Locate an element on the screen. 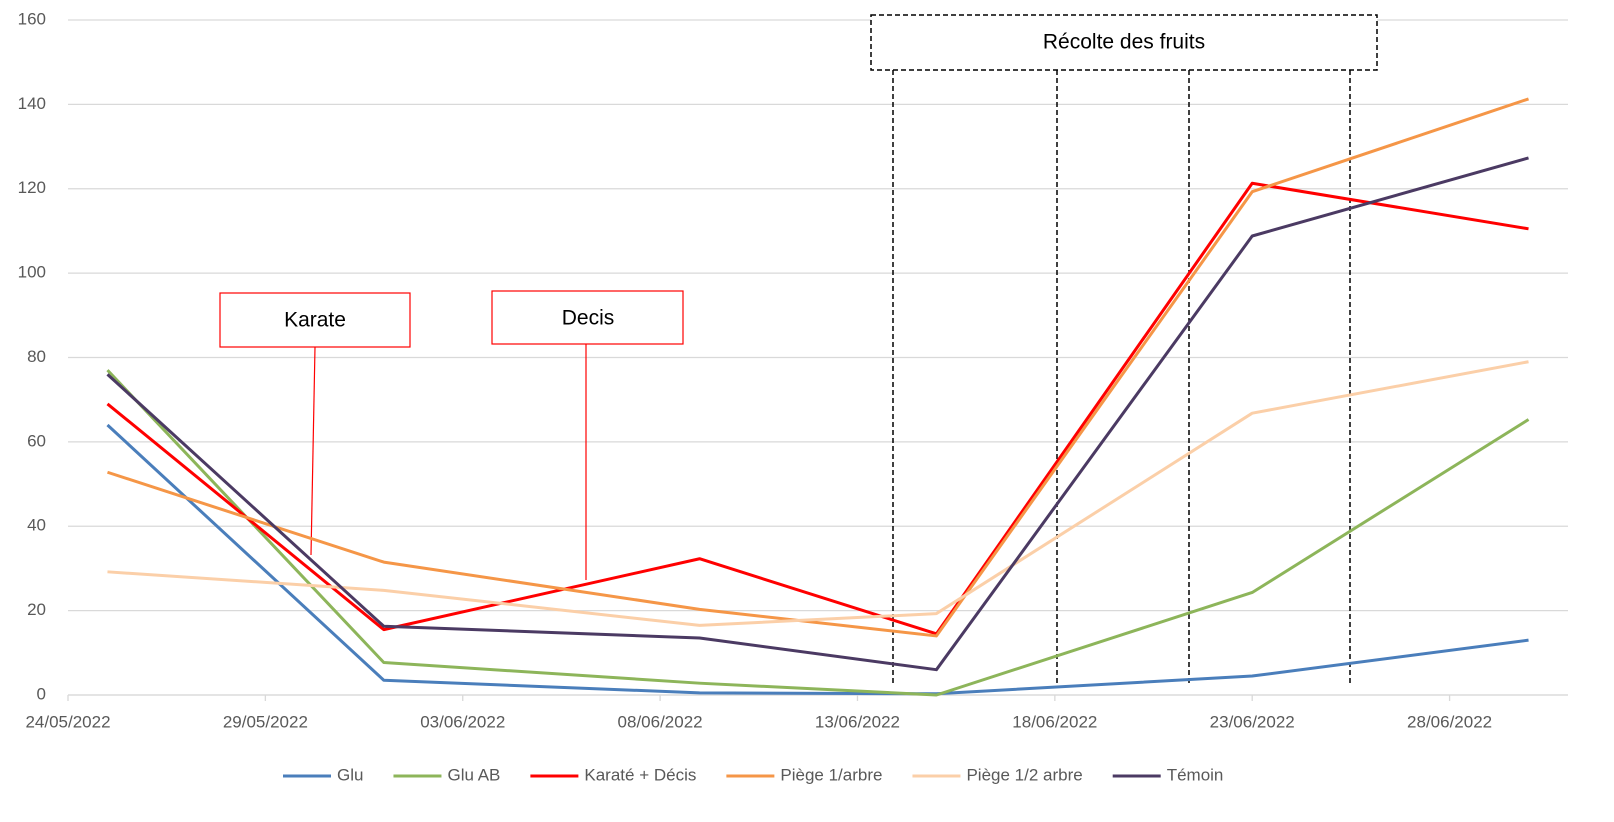  x-tick-label: 29/05/2022 is located at coordinates (265, 721).